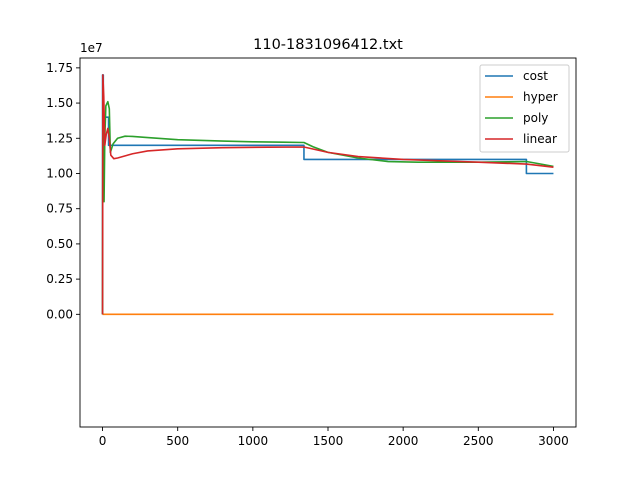 The width and height of the screenshot is (640, 480). I want to click on legend-label: linear, so click(540, 139).